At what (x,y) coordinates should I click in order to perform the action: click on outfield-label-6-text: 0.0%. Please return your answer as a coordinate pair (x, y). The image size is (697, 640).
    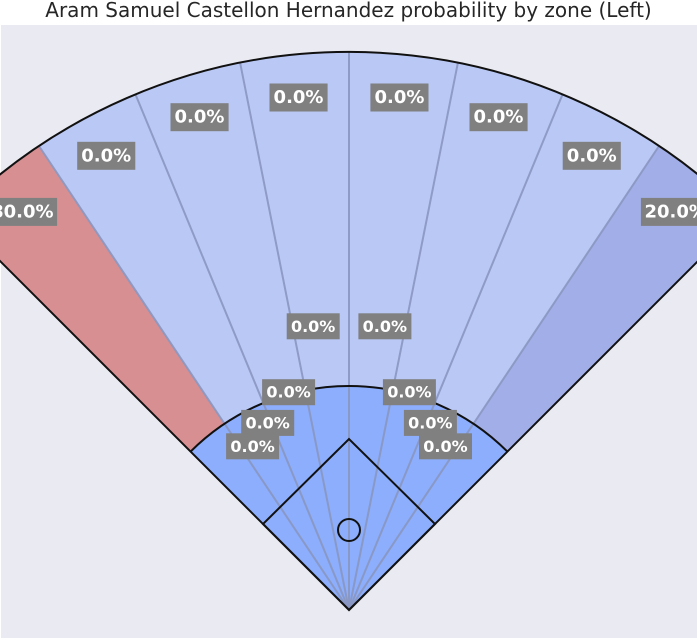
    Looking at the image, I should click on (499, 117).